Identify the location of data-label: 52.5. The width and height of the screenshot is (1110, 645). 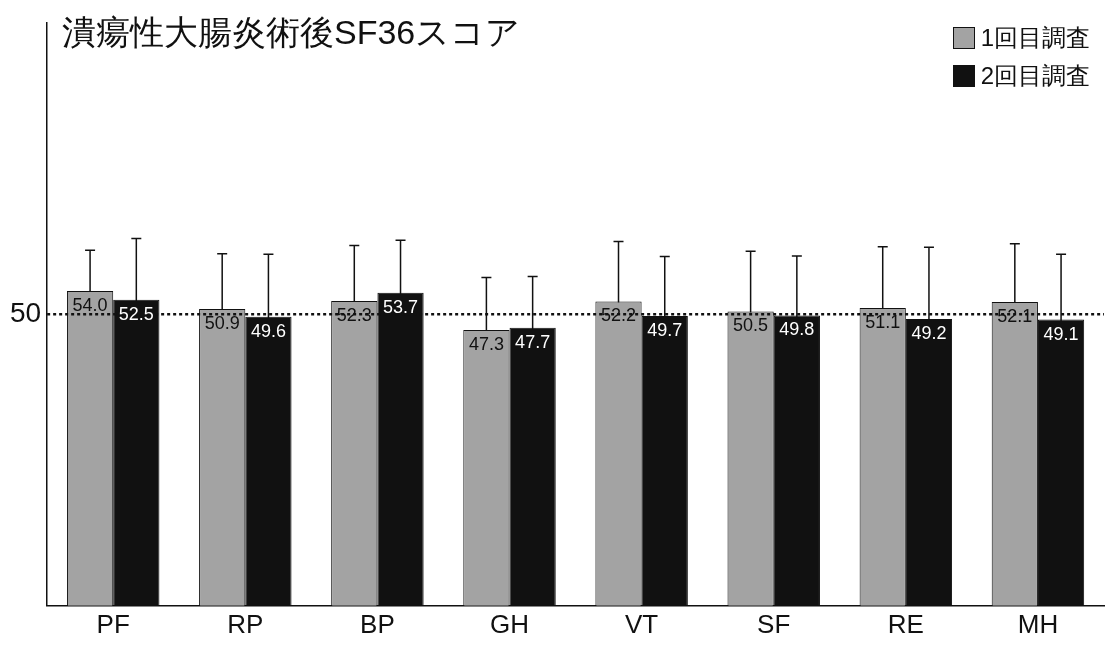
(136, 313).